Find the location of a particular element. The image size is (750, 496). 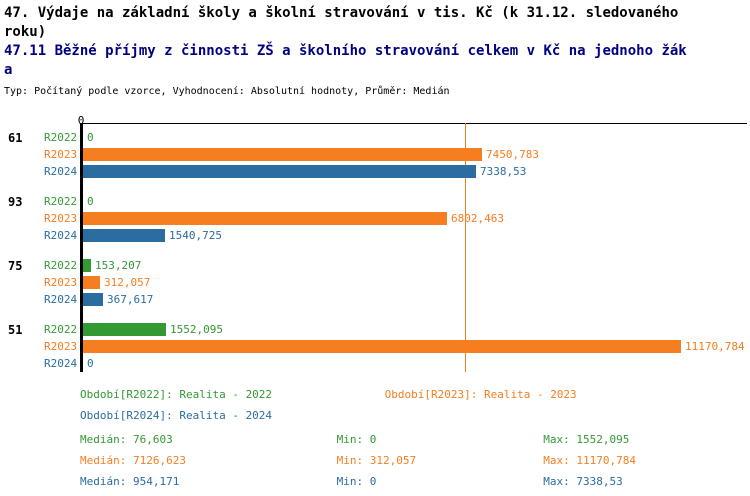

bar-row: 51 R2022 1552,095 is located at coordinates (375, 329).